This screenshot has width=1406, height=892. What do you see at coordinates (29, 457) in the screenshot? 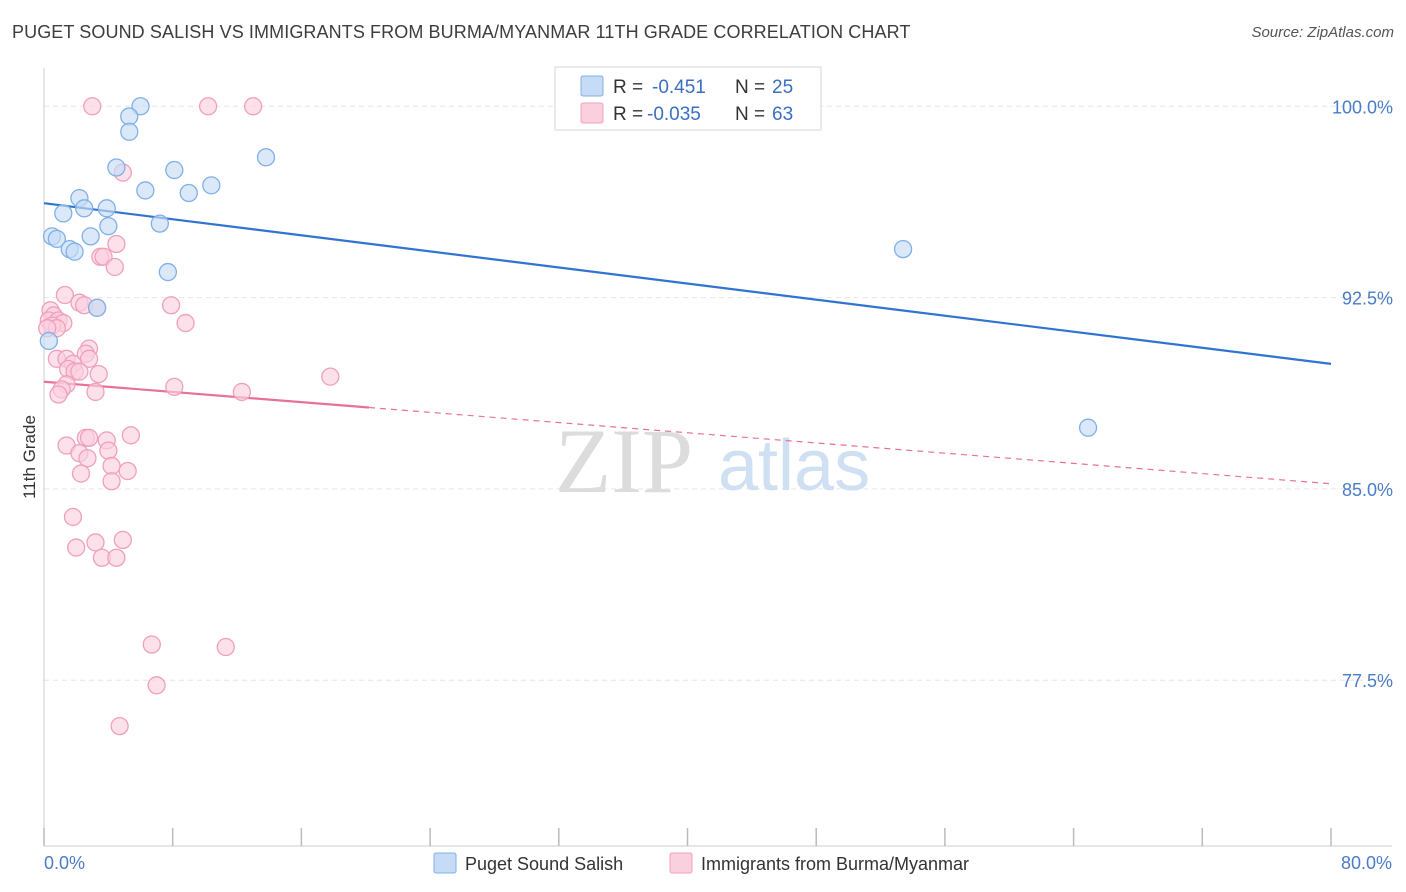
I see `y-axis-label: 11th Grade` at bounding box center [29, 457].